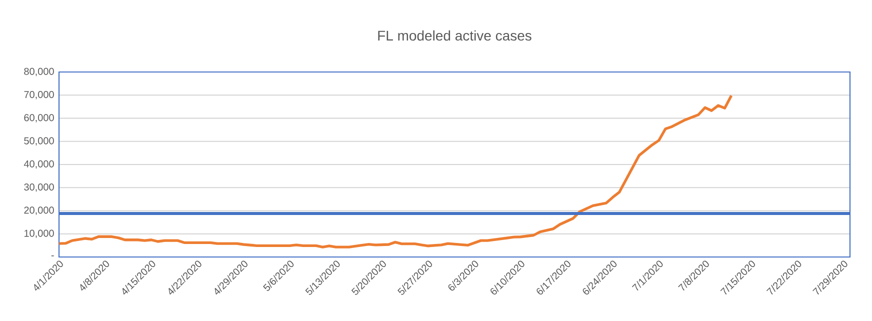 This screenshot has height=321, width=872. Describe the element at coordinates (39, 95) in the screenshot. I see `y-tick-label: 70,000` at that location.